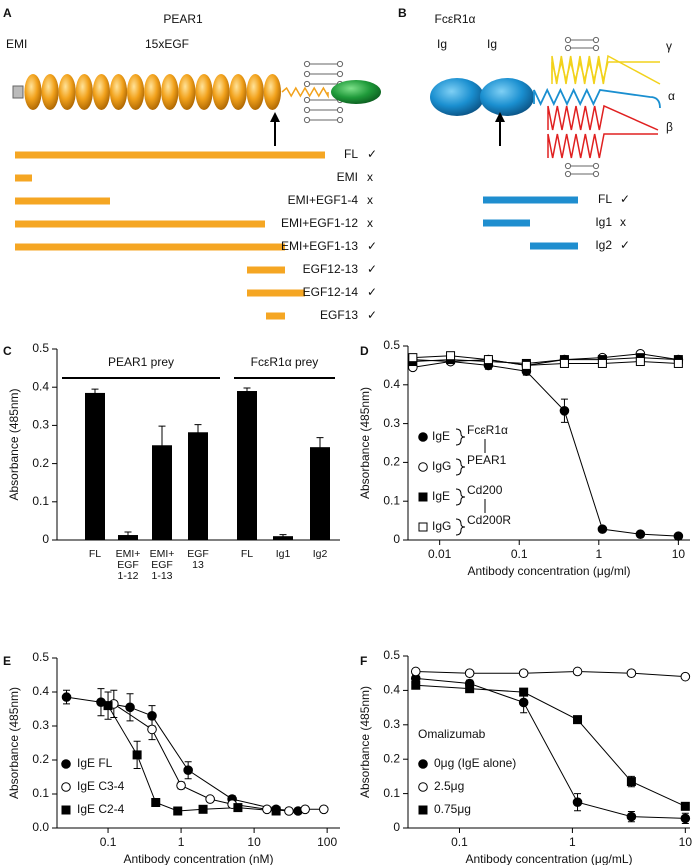 The width and height of the screenshot is (700, 865). Describe the element at coordinates (487, 460) in the screenshot. I see `legend-partner: PEAR1` at that location.